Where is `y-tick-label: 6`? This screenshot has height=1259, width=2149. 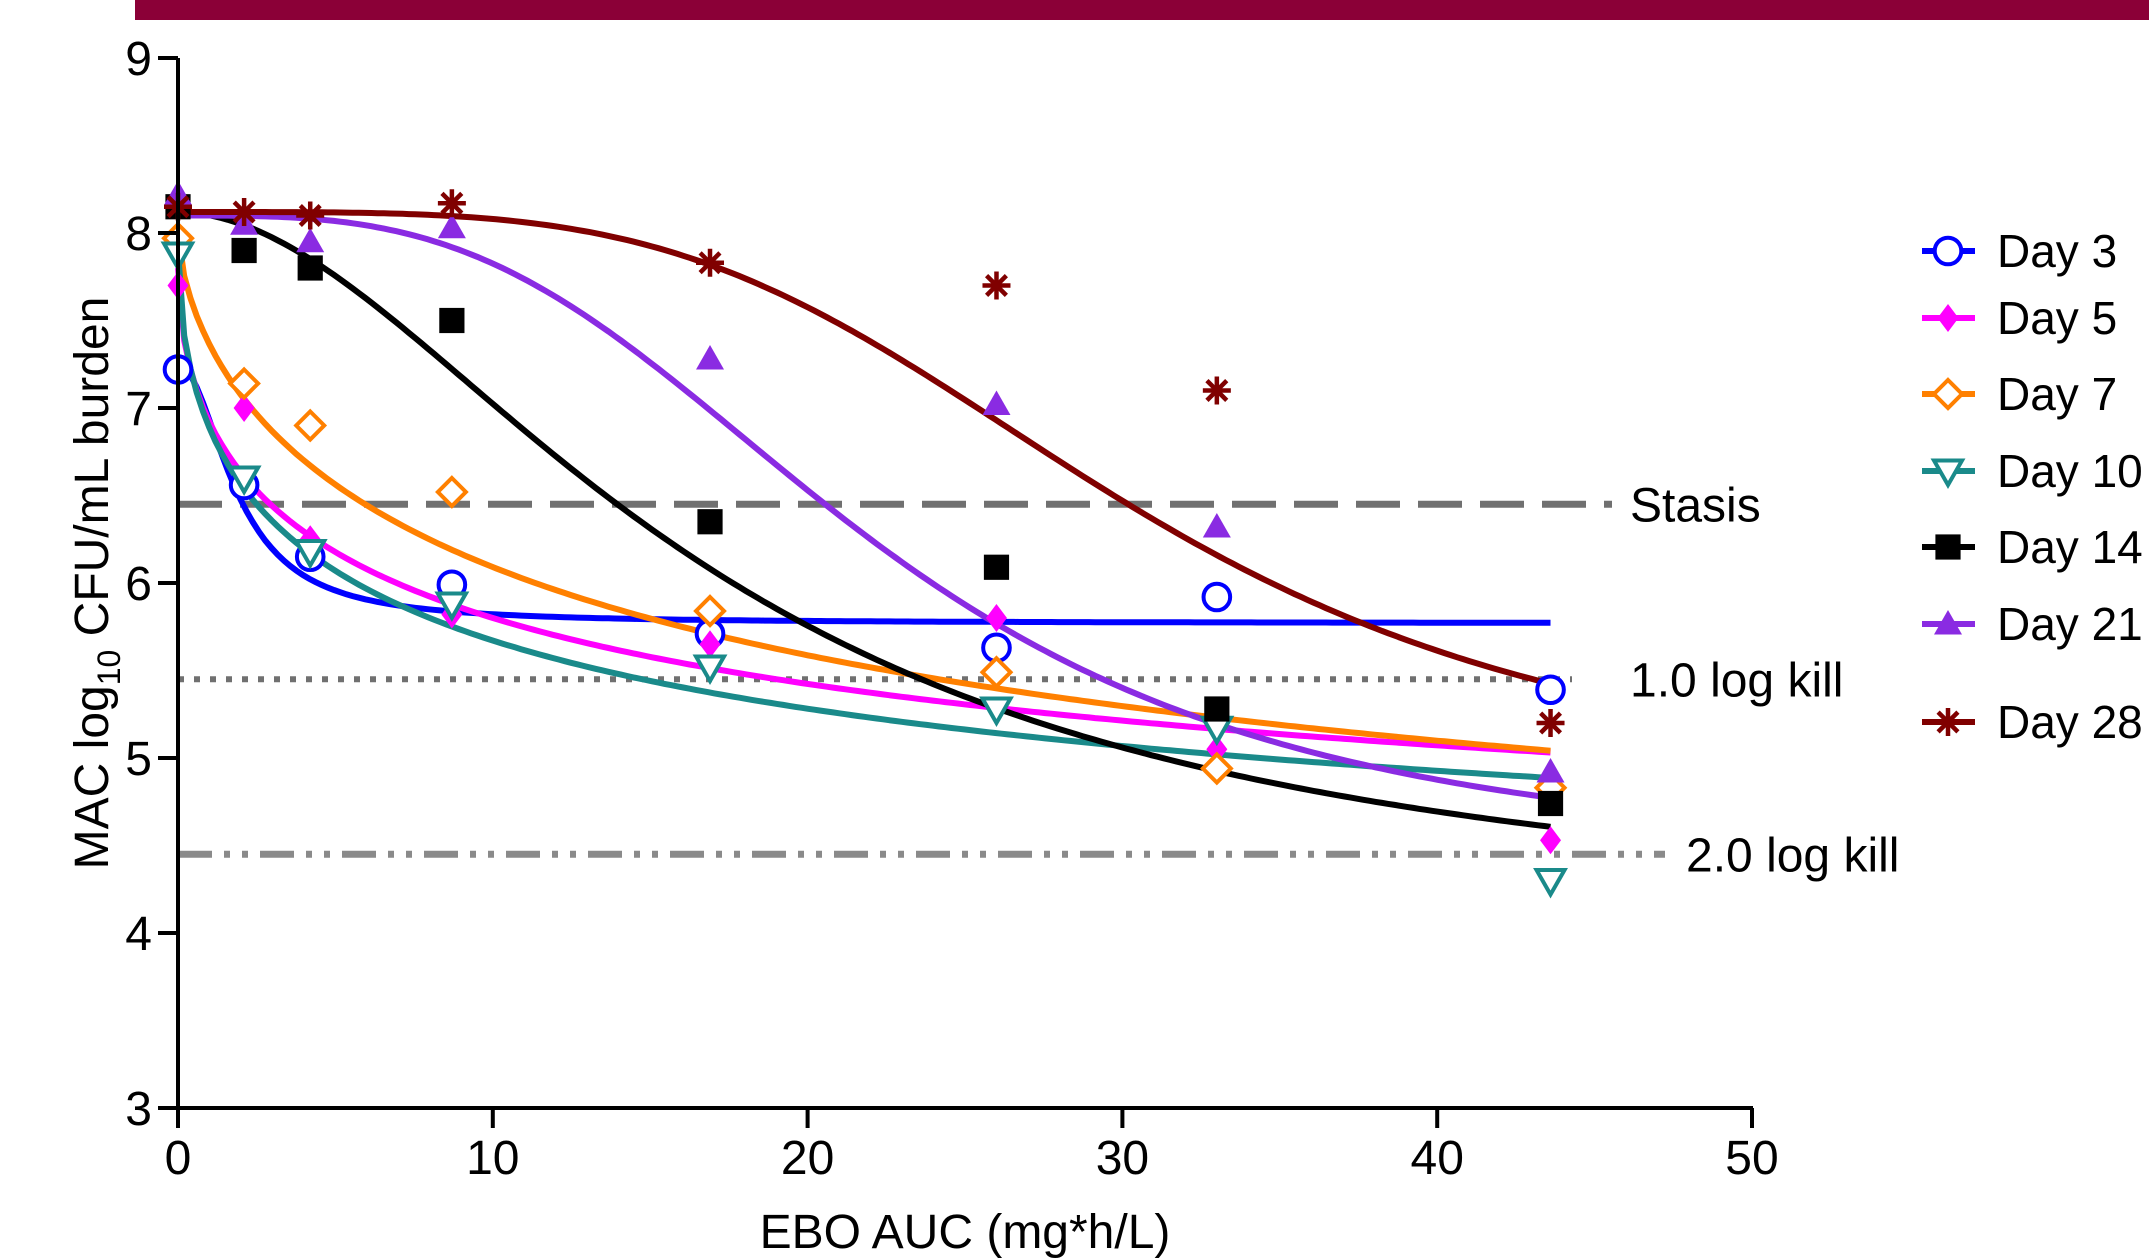
y-tick-label: 6 is located at coordinates (138, 584).